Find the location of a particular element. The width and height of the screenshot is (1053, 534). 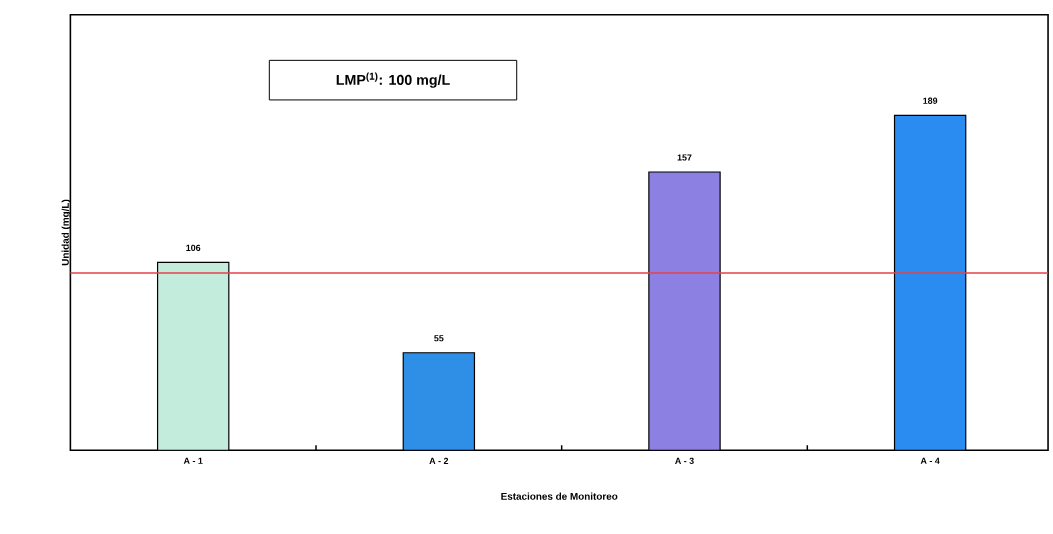

x-tick-label: A - 4 is located at coordinates (930, 460).